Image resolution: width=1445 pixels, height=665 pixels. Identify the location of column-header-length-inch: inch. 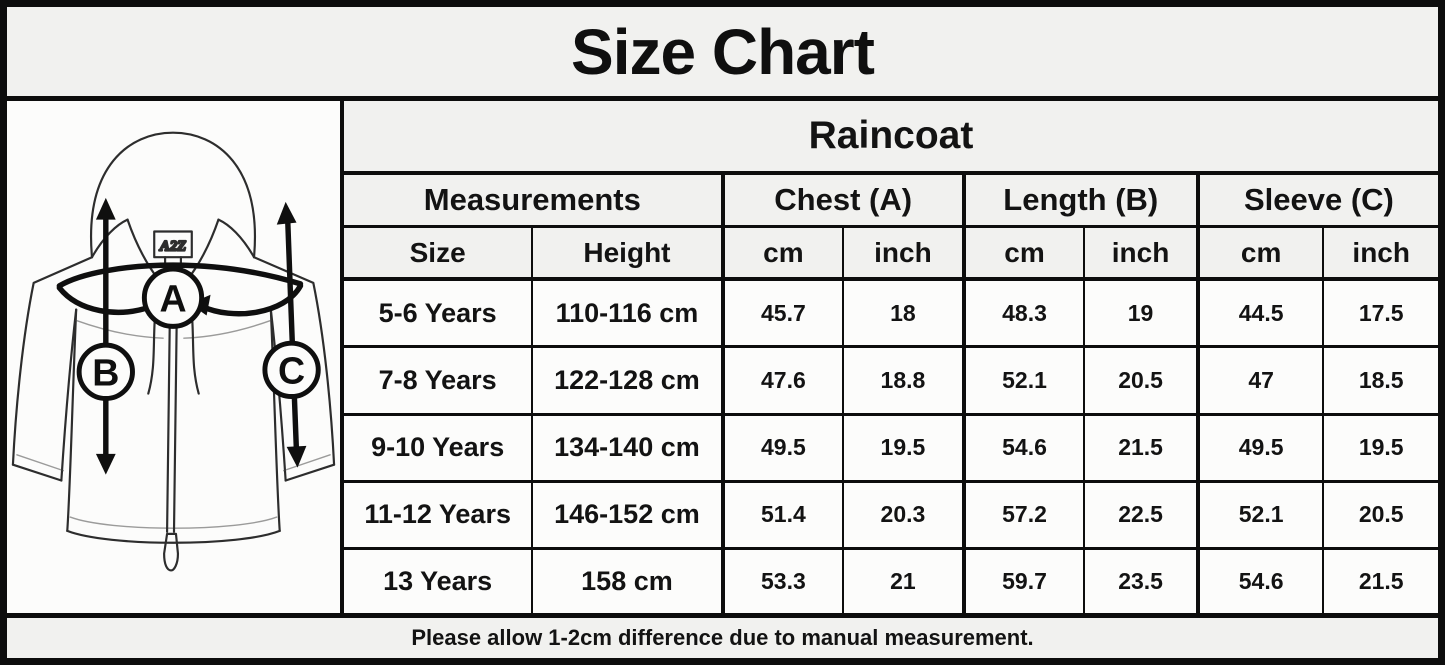
(1142, 255).